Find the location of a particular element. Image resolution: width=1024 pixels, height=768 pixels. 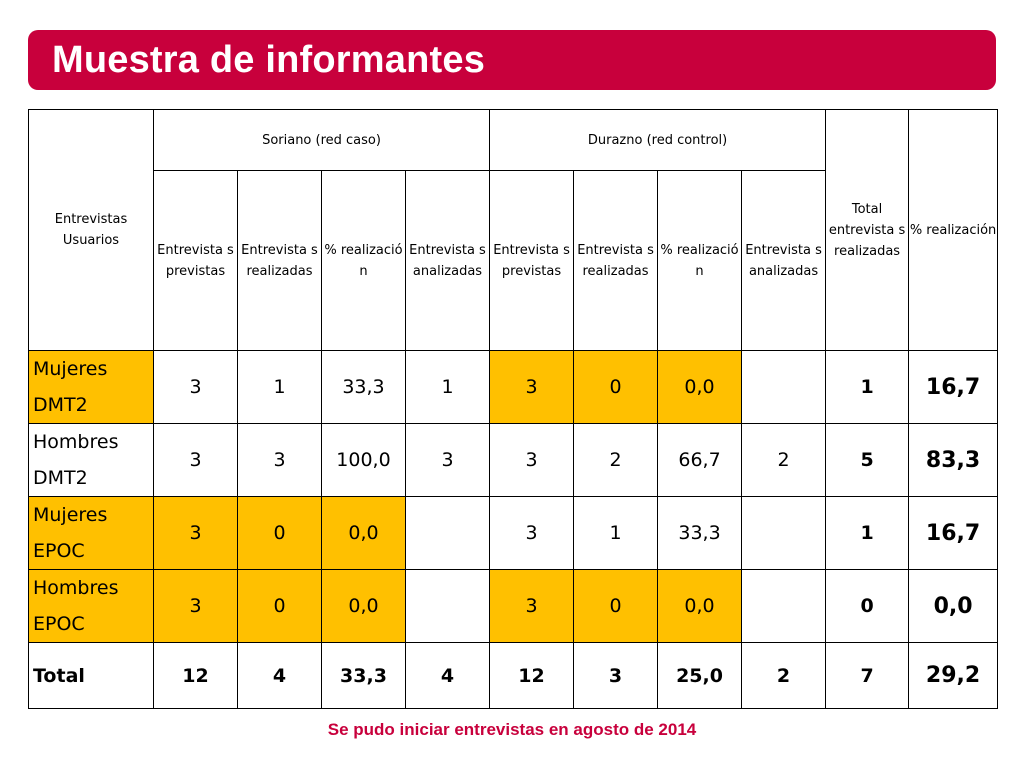

header-durazno-realizadas: Entrevista s realizadas is located at coordinates (616, 260).